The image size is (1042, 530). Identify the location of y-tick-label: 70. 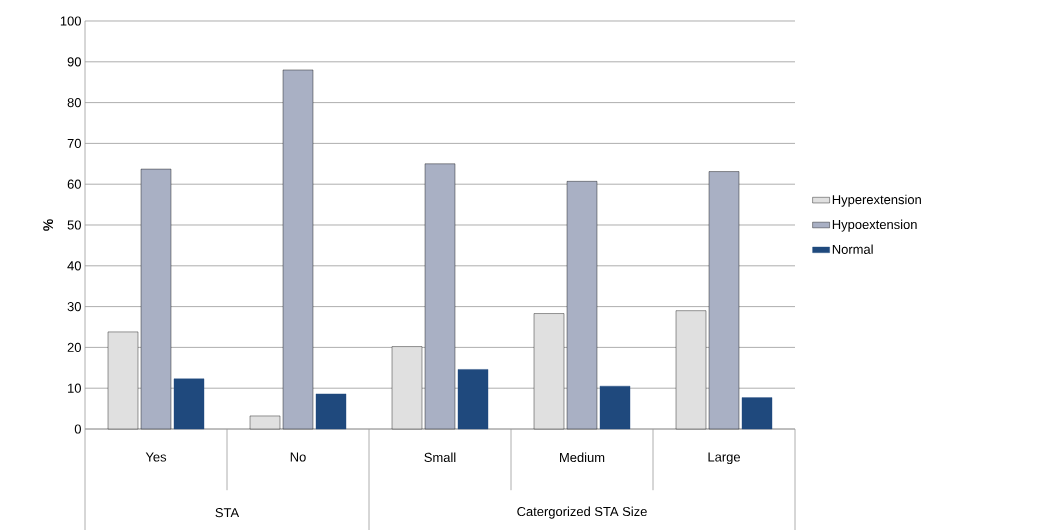
(74, 143).